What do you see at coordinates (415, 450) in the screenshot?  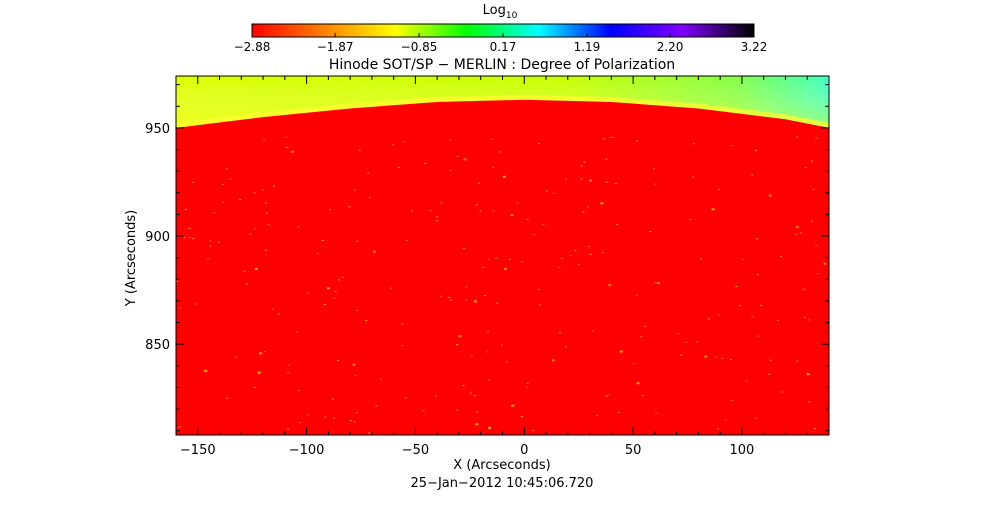 I see `x-tick-label: −50` at bounding box center [415, 450].